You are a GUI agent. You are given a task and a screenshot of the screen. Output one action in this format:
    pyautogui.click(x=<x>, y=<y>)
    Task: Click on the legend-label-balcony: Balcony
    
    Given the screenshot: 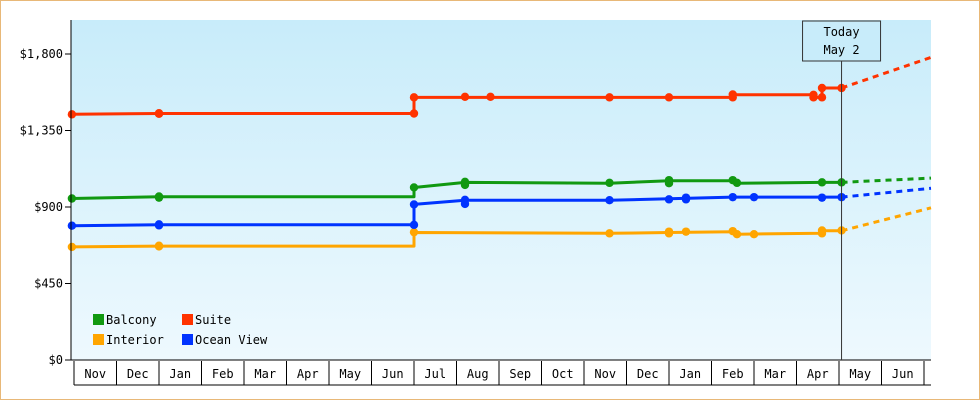 What is the action you would take?
    pyautogui.click(x=131, y=320)
    